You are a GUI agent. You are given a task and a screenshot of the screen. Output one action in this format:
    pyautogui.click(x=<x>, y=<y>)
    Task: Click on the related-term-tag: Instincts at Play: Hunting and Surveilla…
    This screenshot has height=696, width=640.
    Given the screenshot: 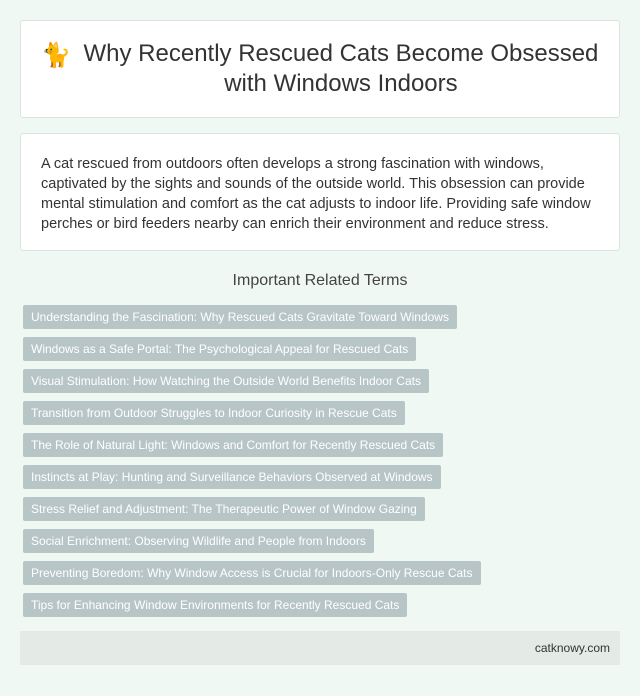 What is the action you would take?
    pyautogui.click(x=232, y=477)
    